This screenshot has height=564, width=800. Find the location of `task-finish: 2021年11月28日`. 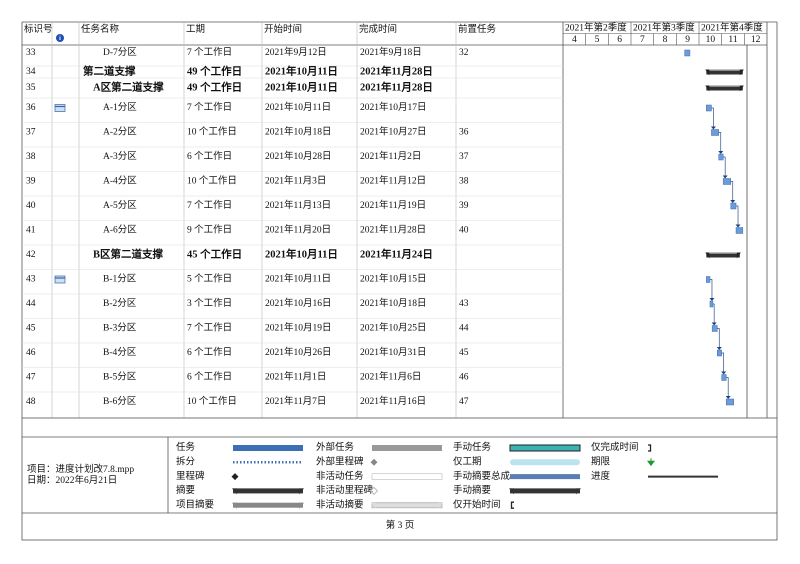

task-finish: 2021年11月28日 is located at coordinates (396, 86).